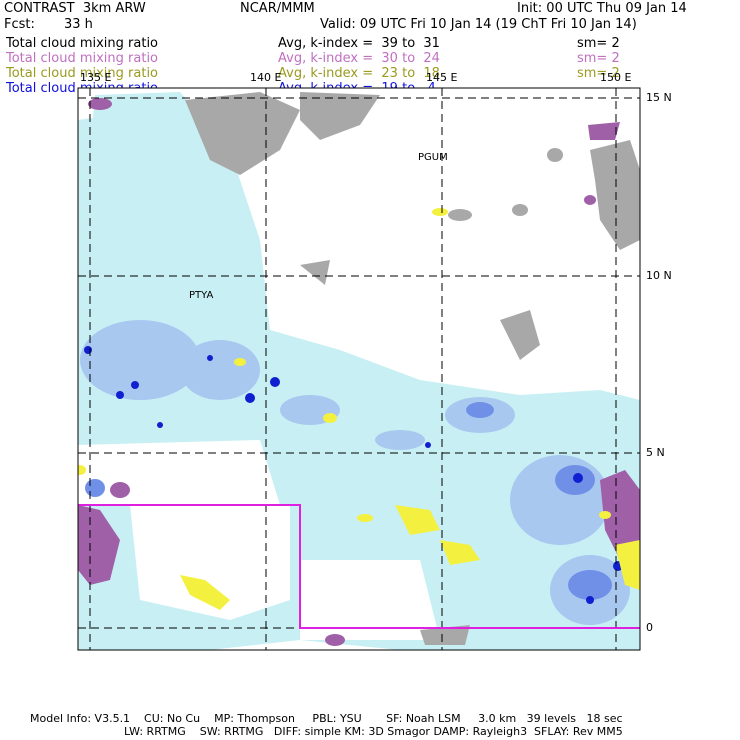 The height and width of the screenshot is (740, 740). I want to click on subdomain-boundary, so click(359, 566).